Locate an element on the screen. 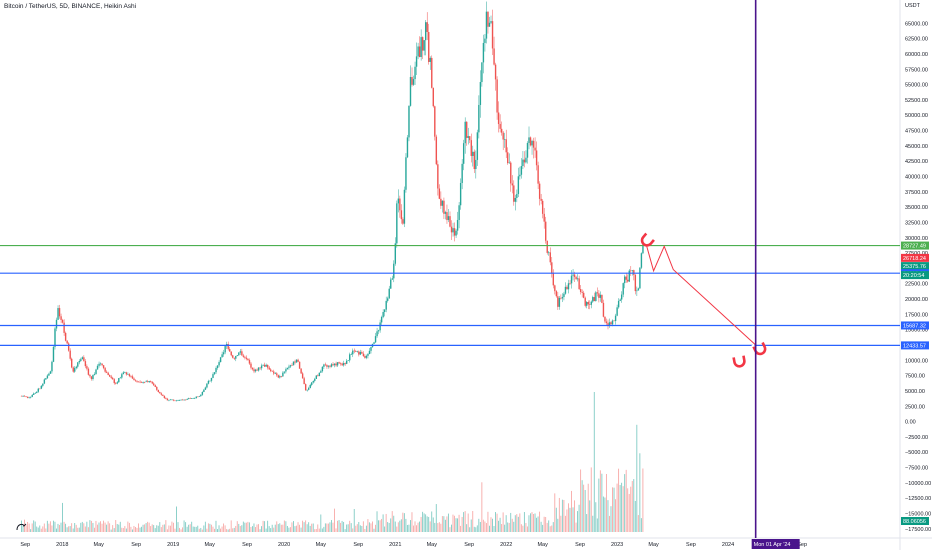 The height and width of the screenshot is (550, 932). time-marker-label: Mon 01 Apr '24 is located at coordinates (772, 545).